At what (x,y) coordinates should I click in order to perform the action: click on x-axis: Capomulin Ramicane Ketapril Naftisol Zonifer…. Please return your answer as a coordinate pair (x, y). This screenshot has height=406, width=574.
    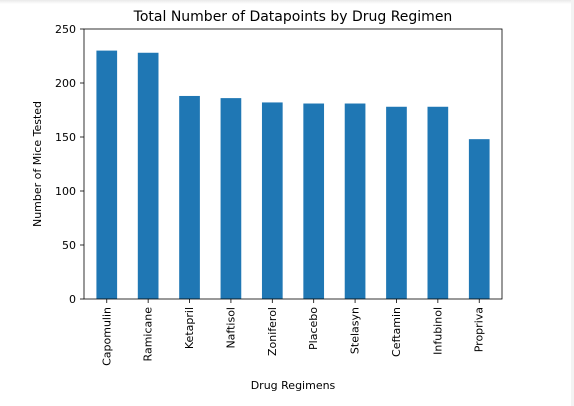
    Looking at the image, I should click on (293, 332).